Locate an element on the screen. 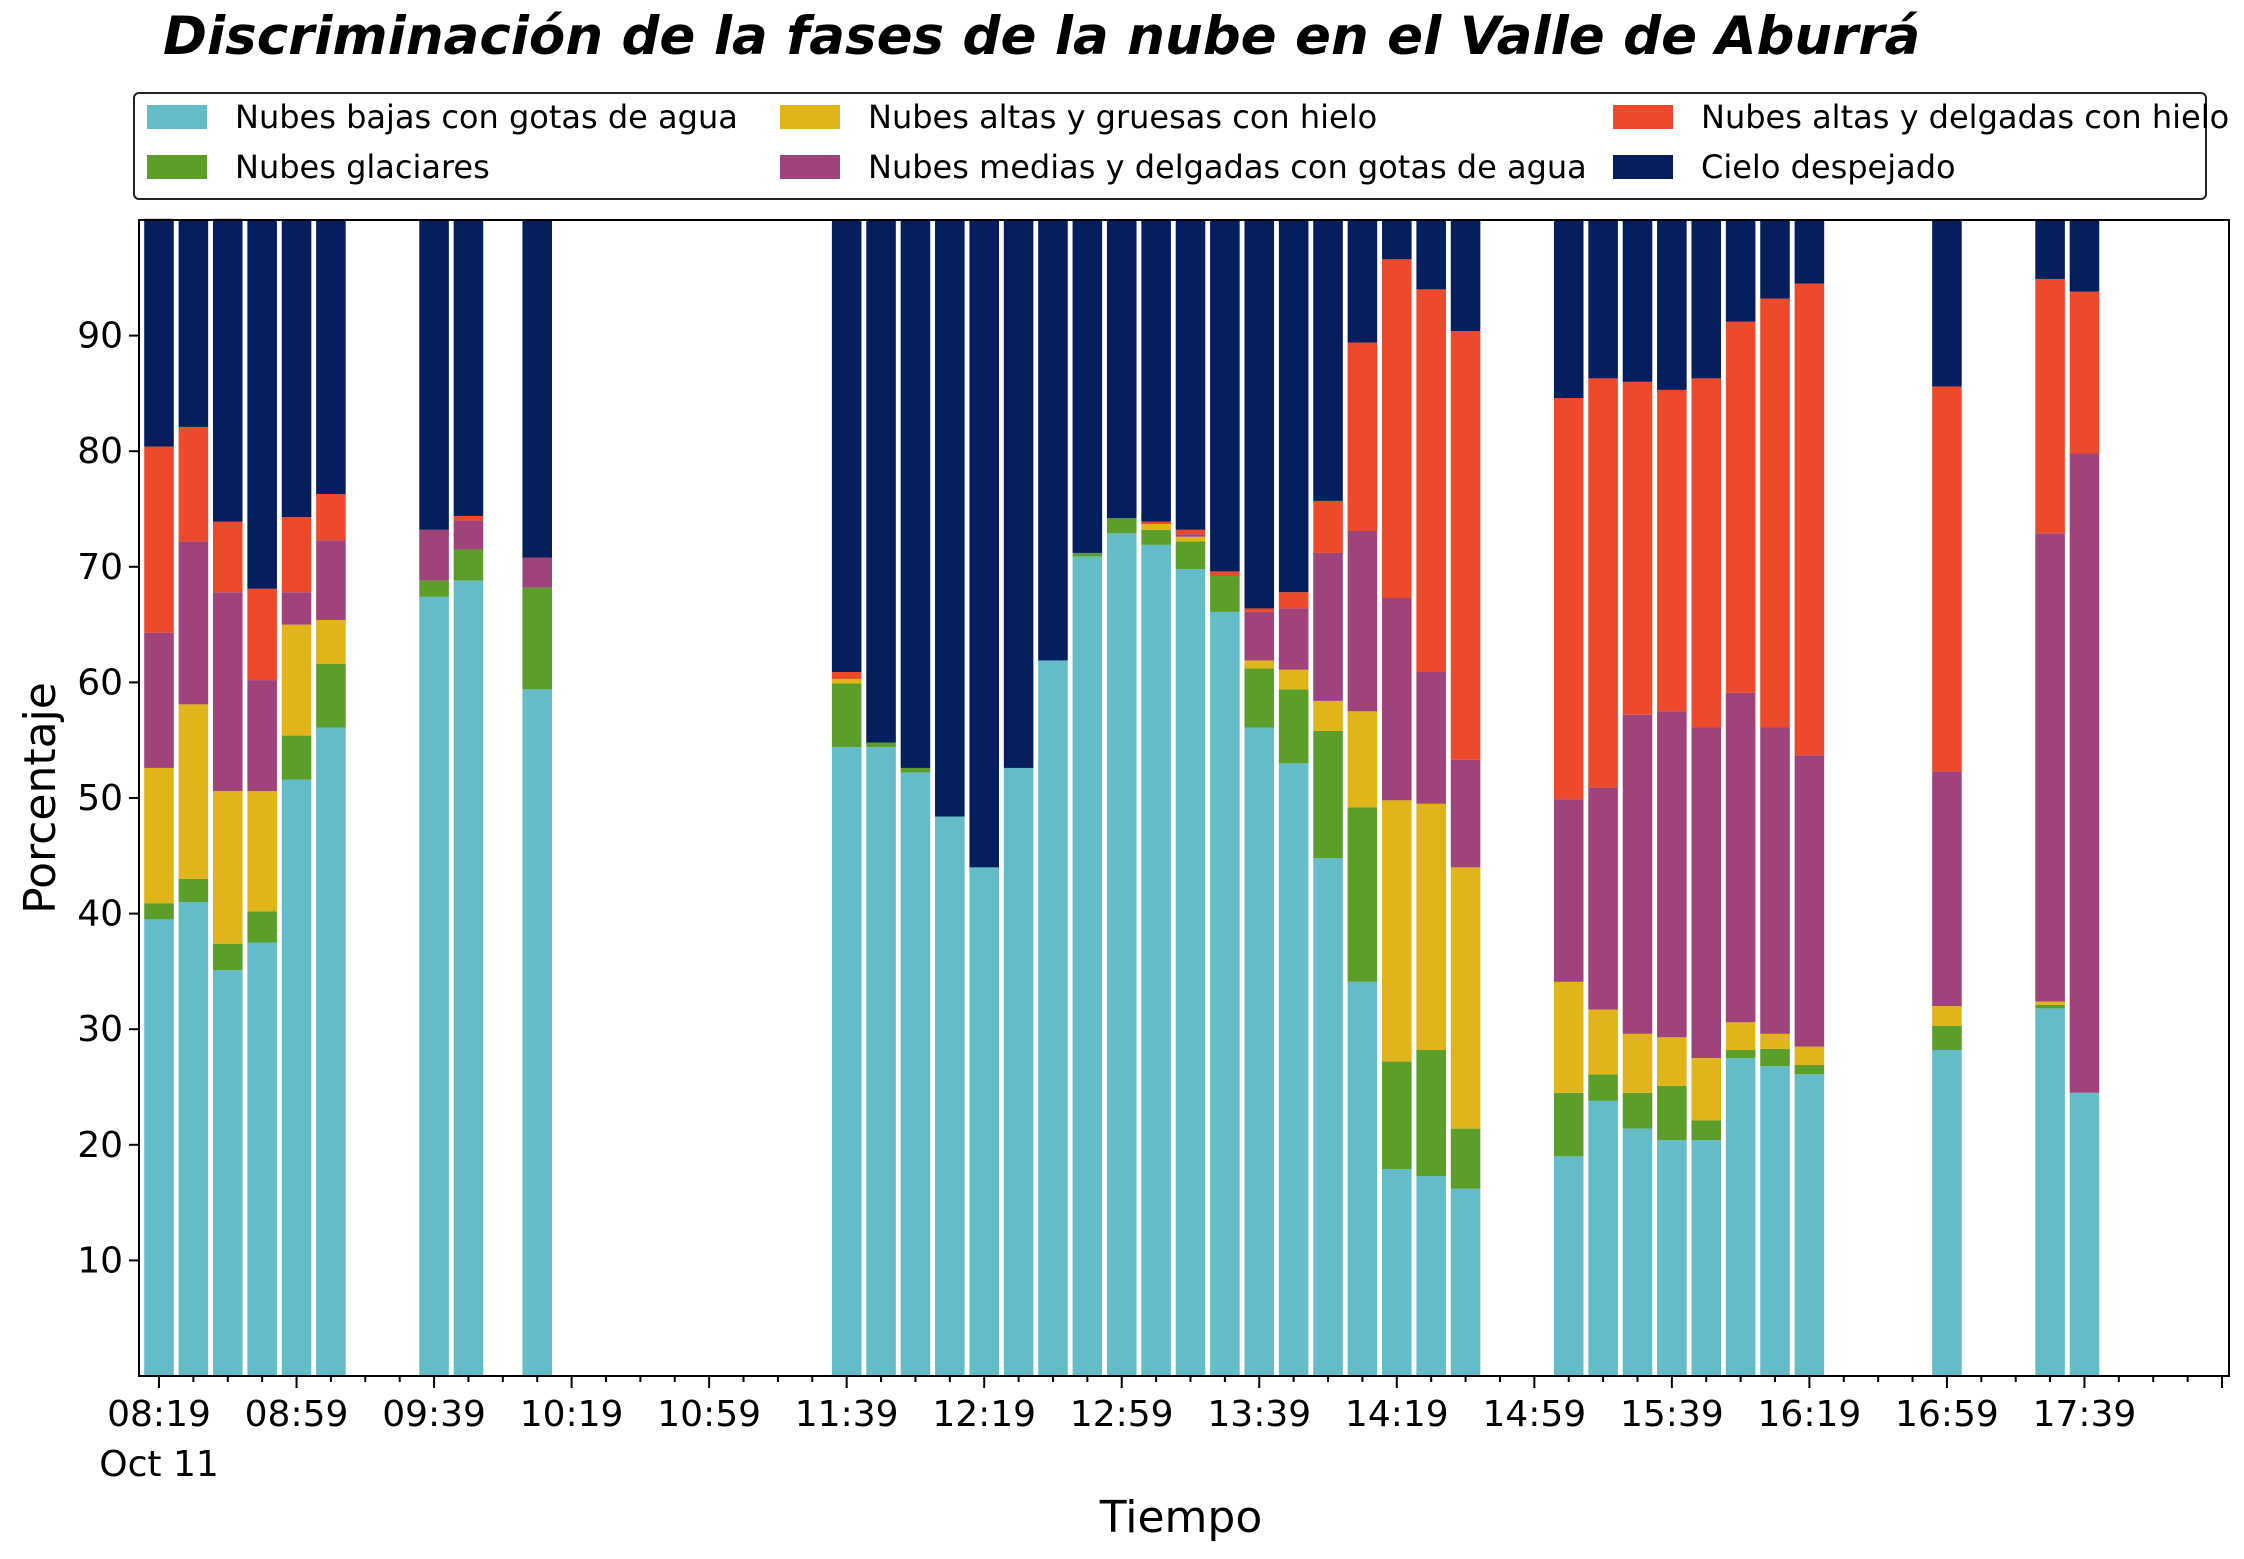 The width and height of the screenshot is (2244, 1559). legend-entry-nubes-altas-gruesas: Nubes altas y gruesas con hielo is located at coordinates (1078, 117).